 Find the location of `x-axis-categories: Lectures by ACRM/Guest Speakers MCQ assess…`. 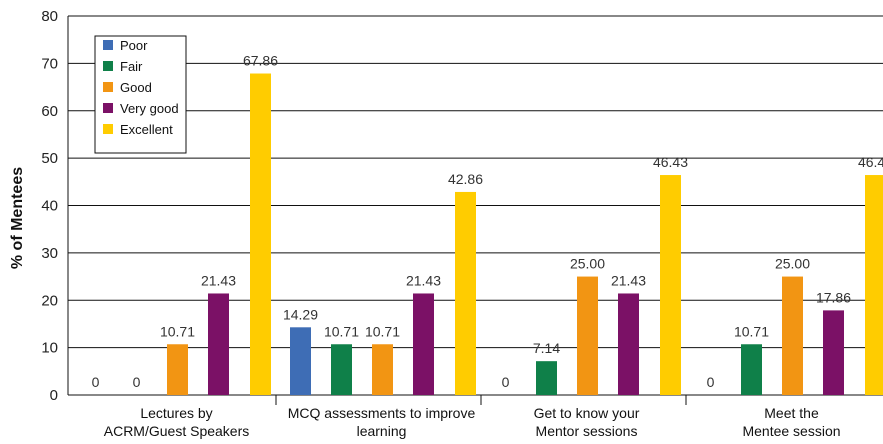

x-axis-categories: Lectures by ACRM/Guest Speakers MCQ assess… is located at coordinates (472, 422).